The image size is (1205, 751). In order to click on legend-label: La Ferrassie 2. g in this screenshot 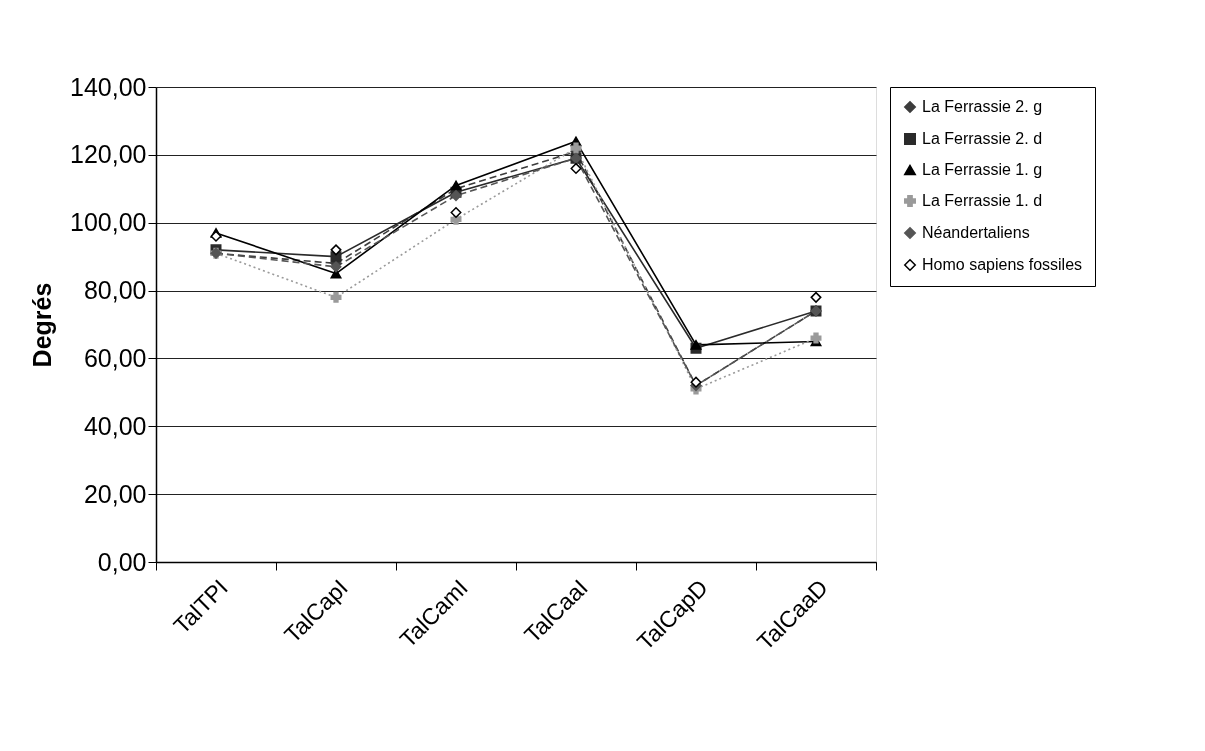, I will do `click(982, 106)`.